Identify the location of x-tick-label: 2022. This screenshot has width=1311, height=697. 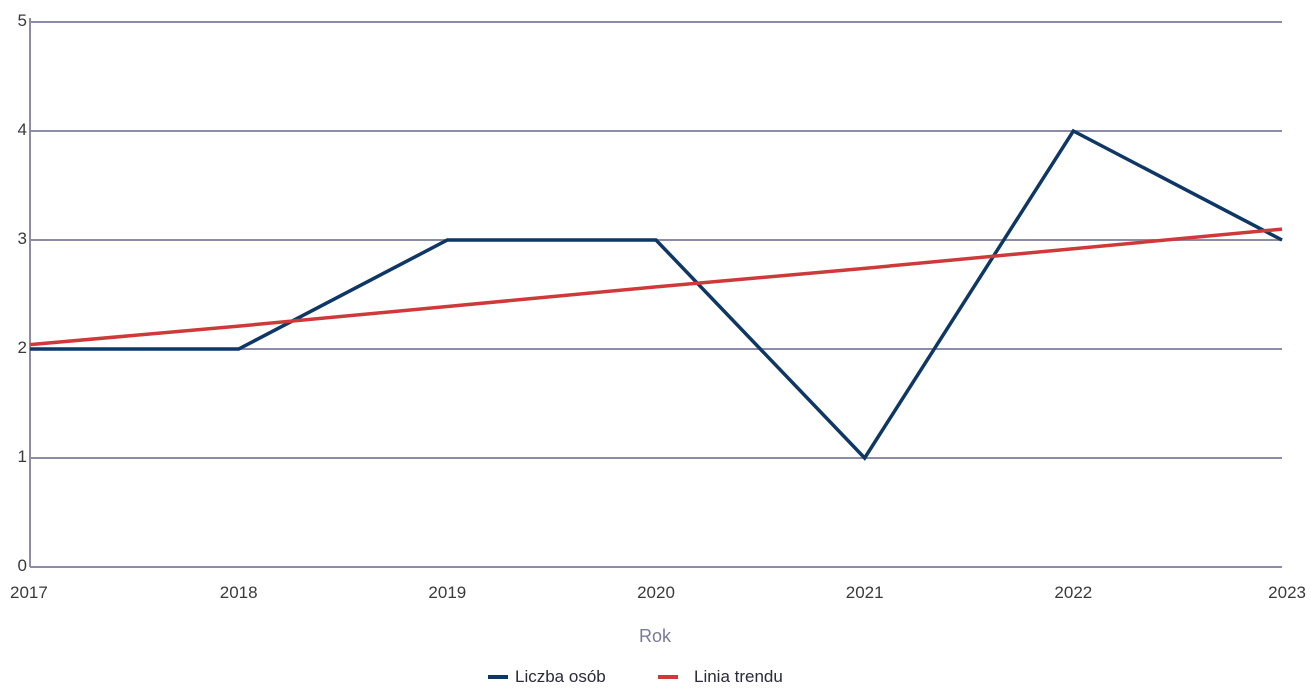
(1073, 592).